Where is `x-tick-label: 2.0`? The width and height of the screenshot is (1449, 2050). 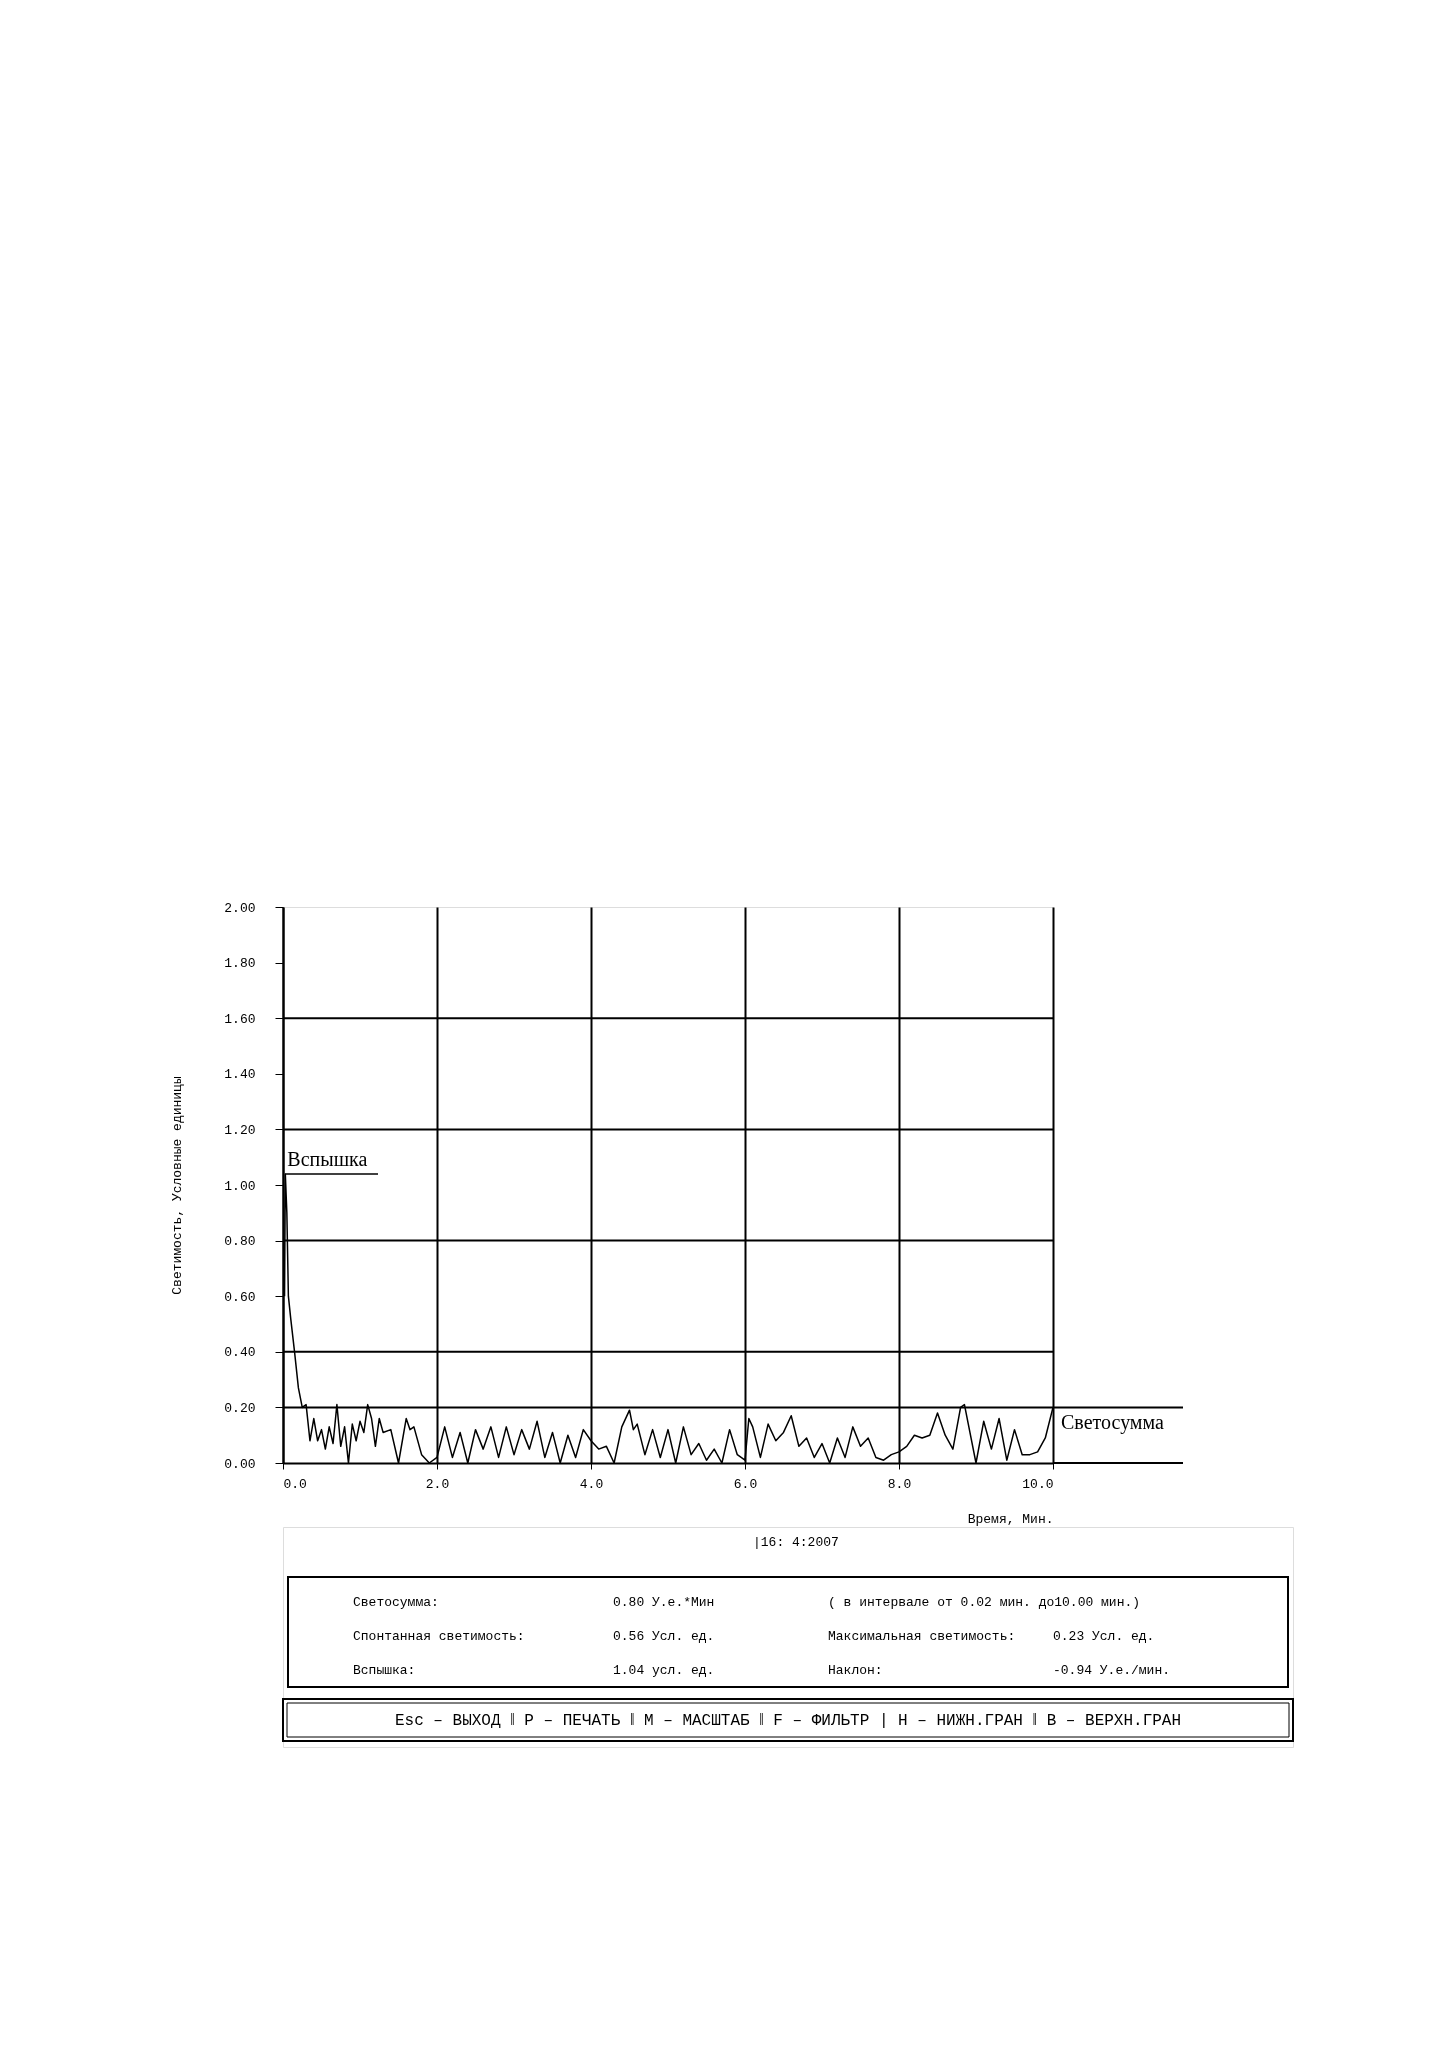
x-tick-label: 2.0 is located at coordinates (437, 1484).